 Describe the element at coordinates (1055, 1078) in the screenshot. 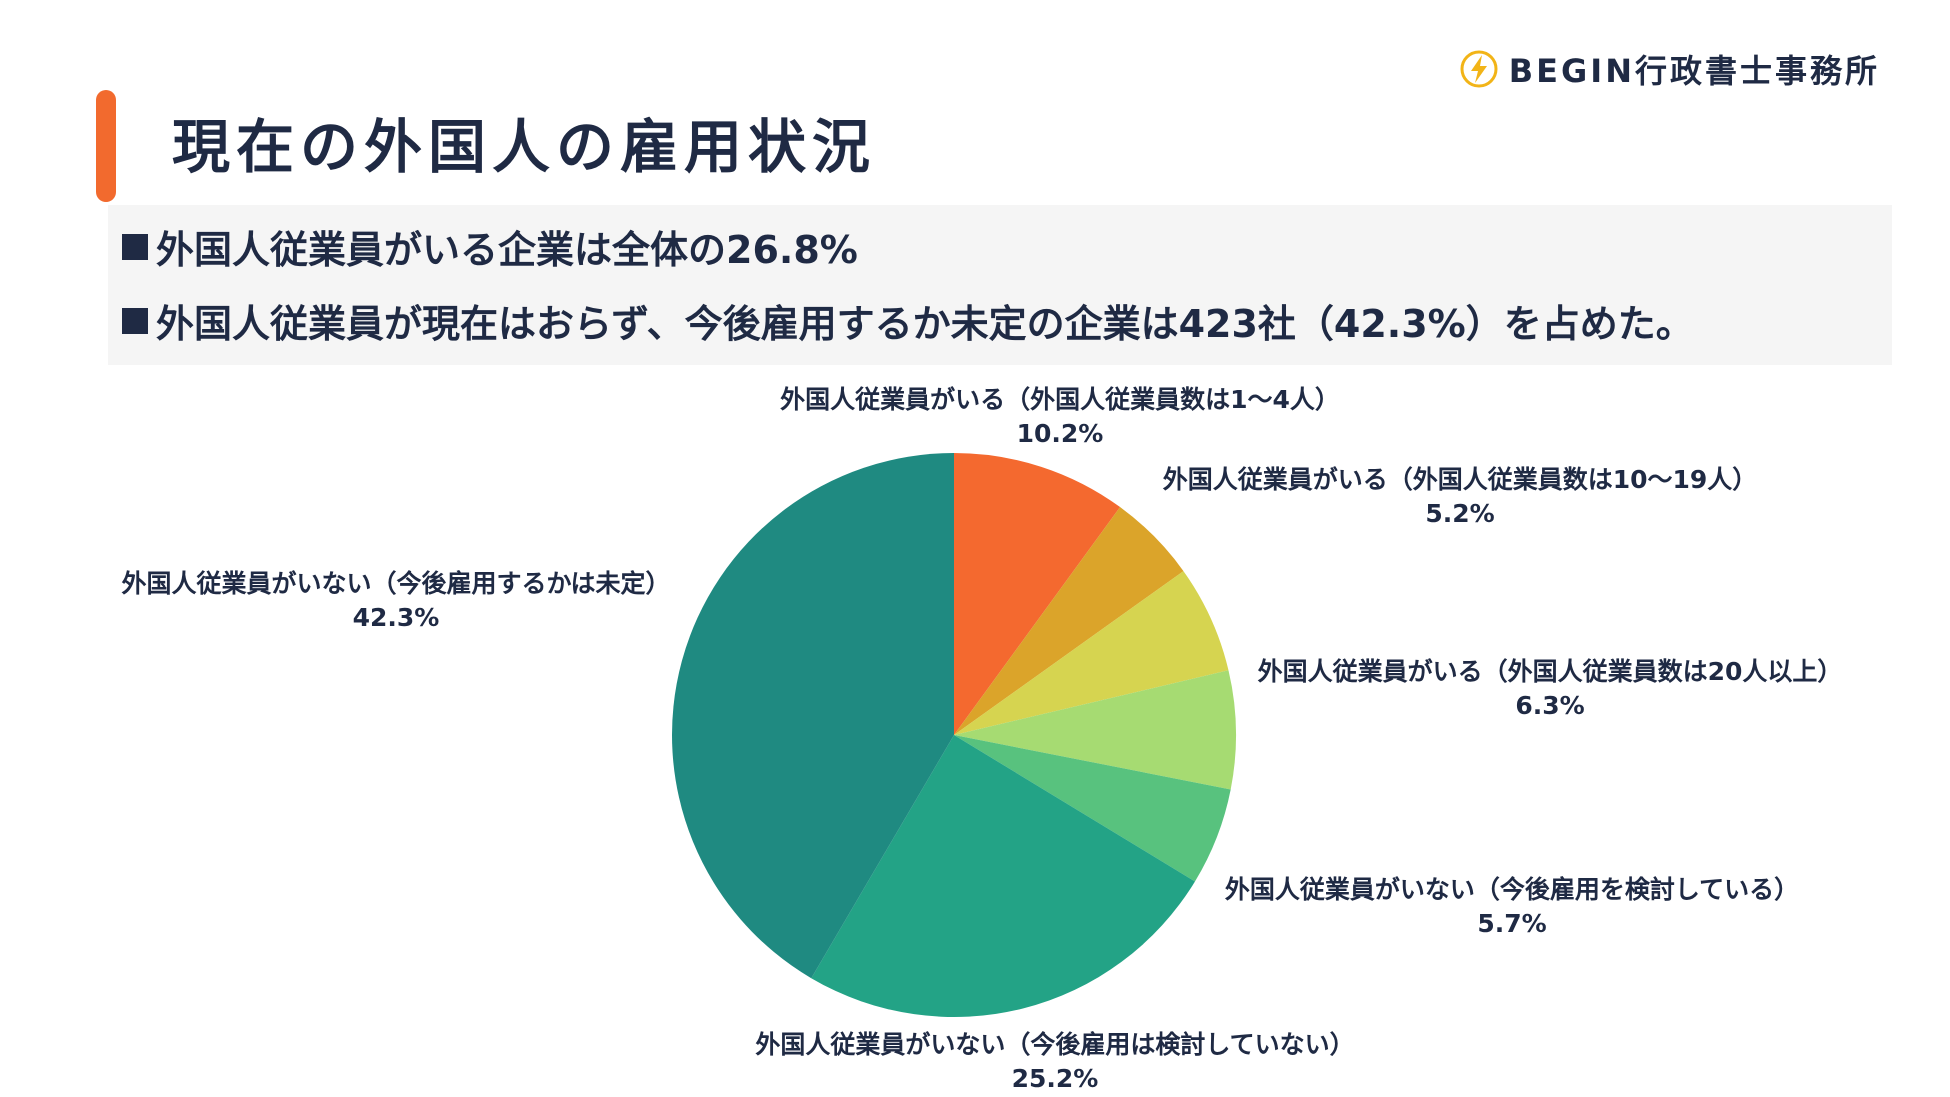

I see `slice-label-value: 25.2%` at that location.